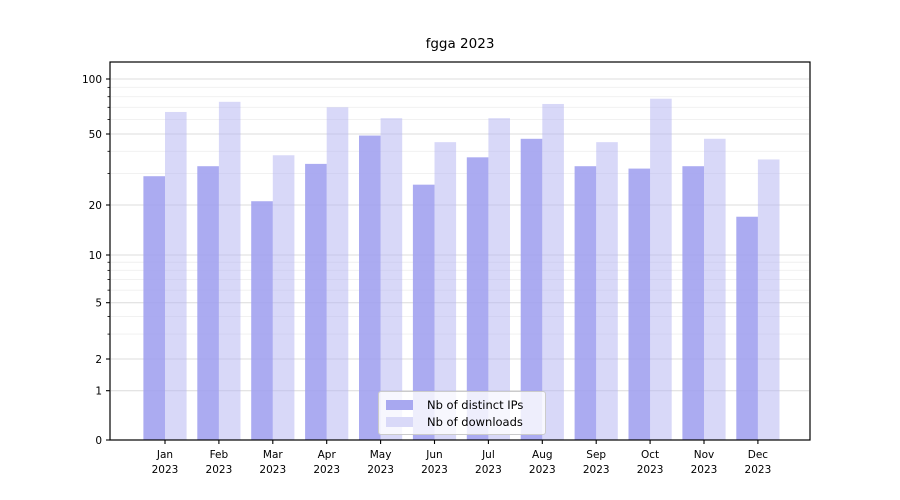 The height and width of the screenshot is (500, 900). Describe the element at coordinates (596, 455) in the screenshot. I see `x-tick-label-month: Sep` at that location.